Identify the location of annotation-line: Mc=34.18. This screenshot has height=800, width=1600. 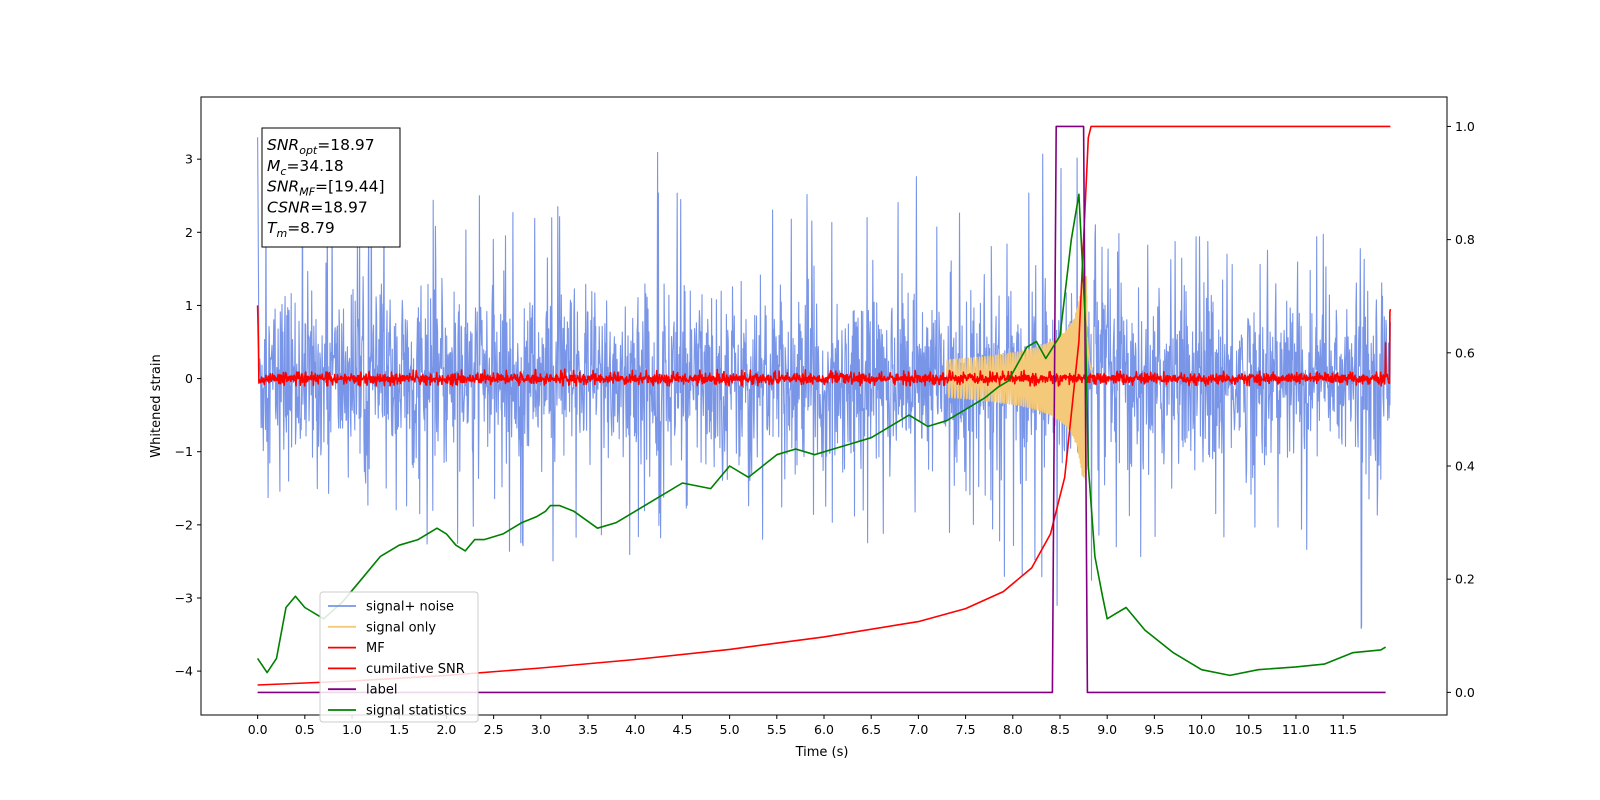
(305, 167).